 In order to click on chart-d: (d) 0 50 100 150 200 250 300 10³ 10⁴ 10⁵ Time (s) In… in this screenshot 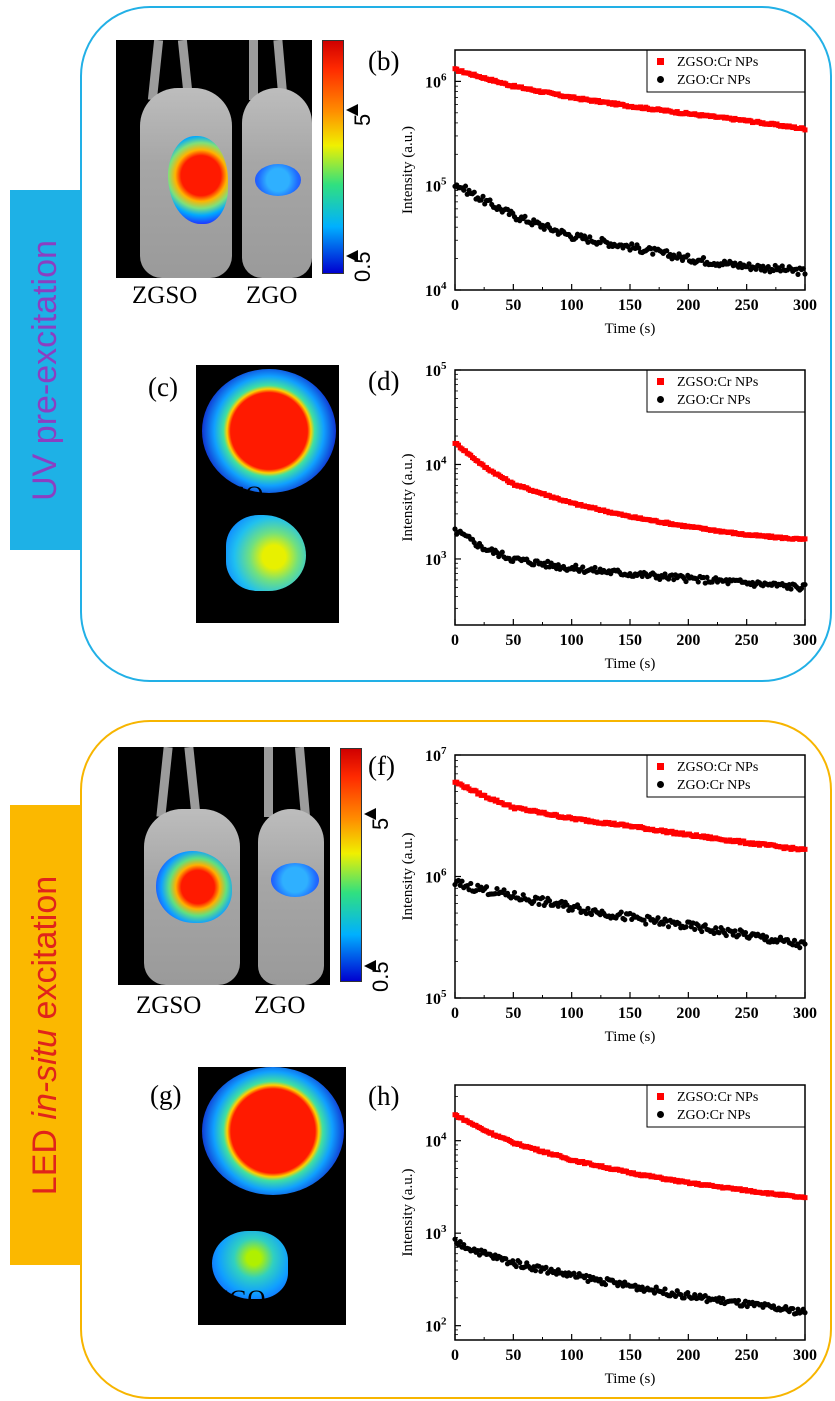, I will do `click(592, 516)`.